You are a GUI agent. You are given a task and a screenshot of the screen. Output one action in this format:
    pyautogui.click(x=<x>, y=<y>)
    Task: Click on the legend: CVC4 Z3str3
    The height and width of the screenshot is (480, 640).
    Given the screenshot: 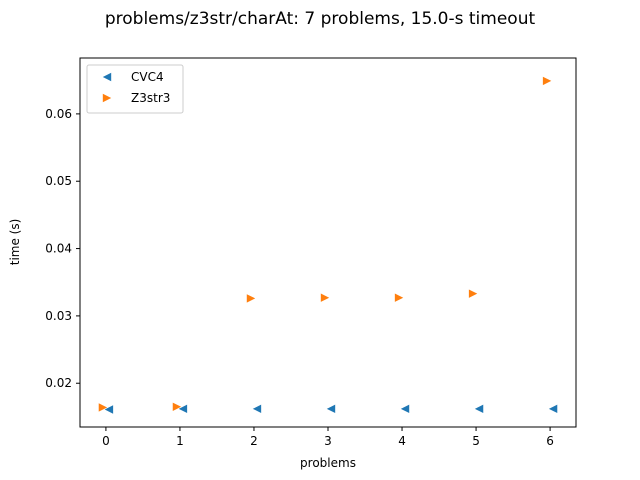 What is the action you would take?
    pyautogui.click(x=135, y=89)
    